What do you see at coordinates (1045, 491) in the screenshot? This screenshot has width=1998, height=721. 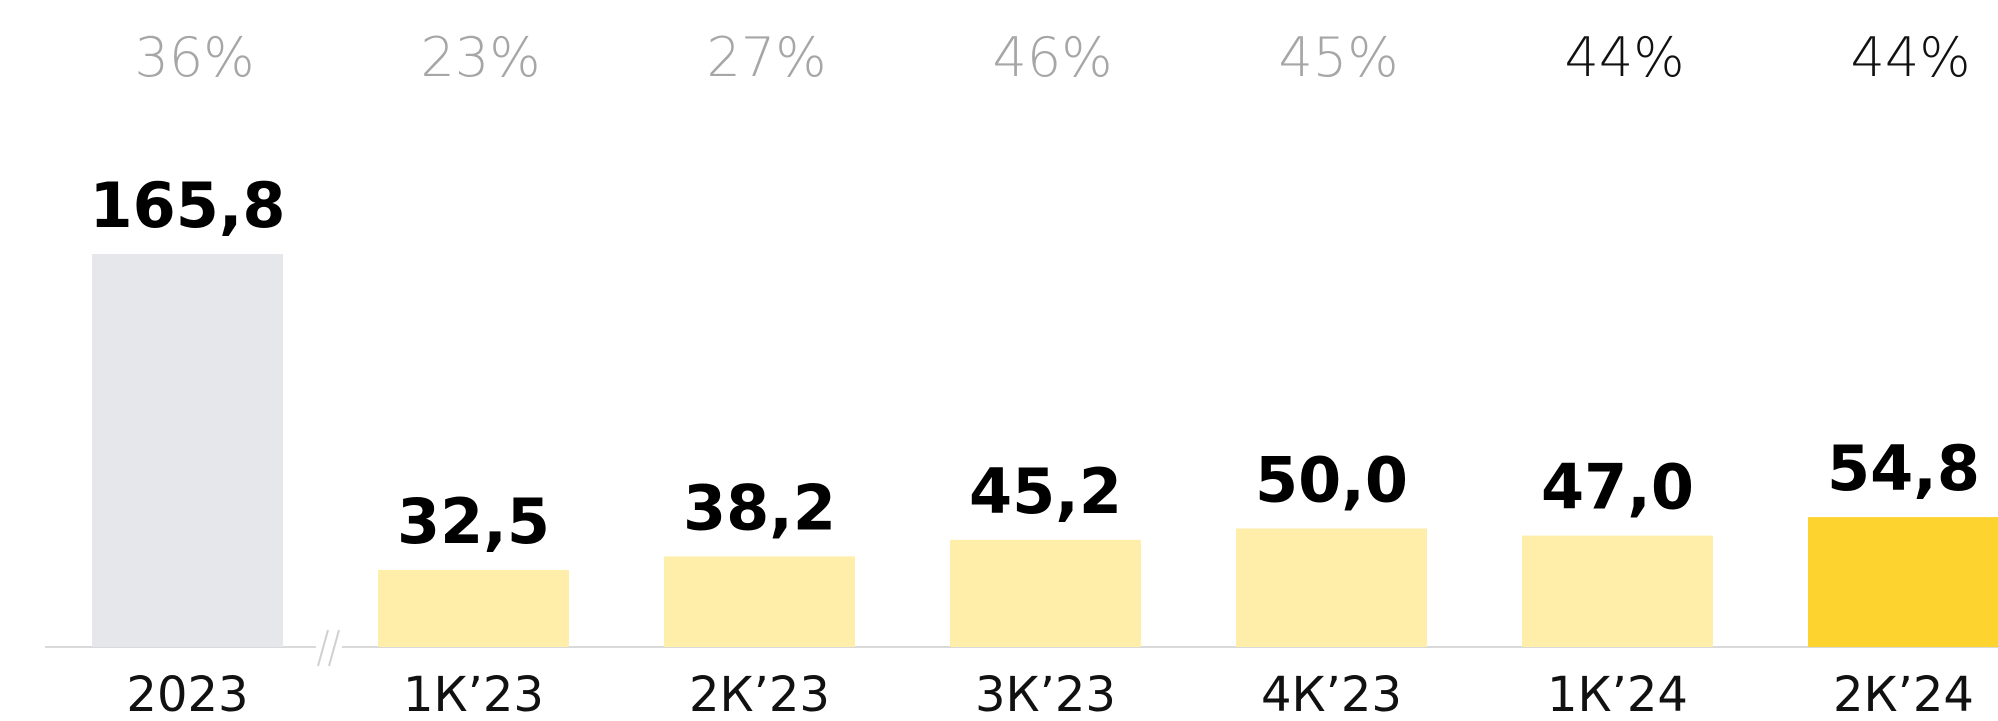 I see `value-label: 45,2` at bounding box center [1045, 491].